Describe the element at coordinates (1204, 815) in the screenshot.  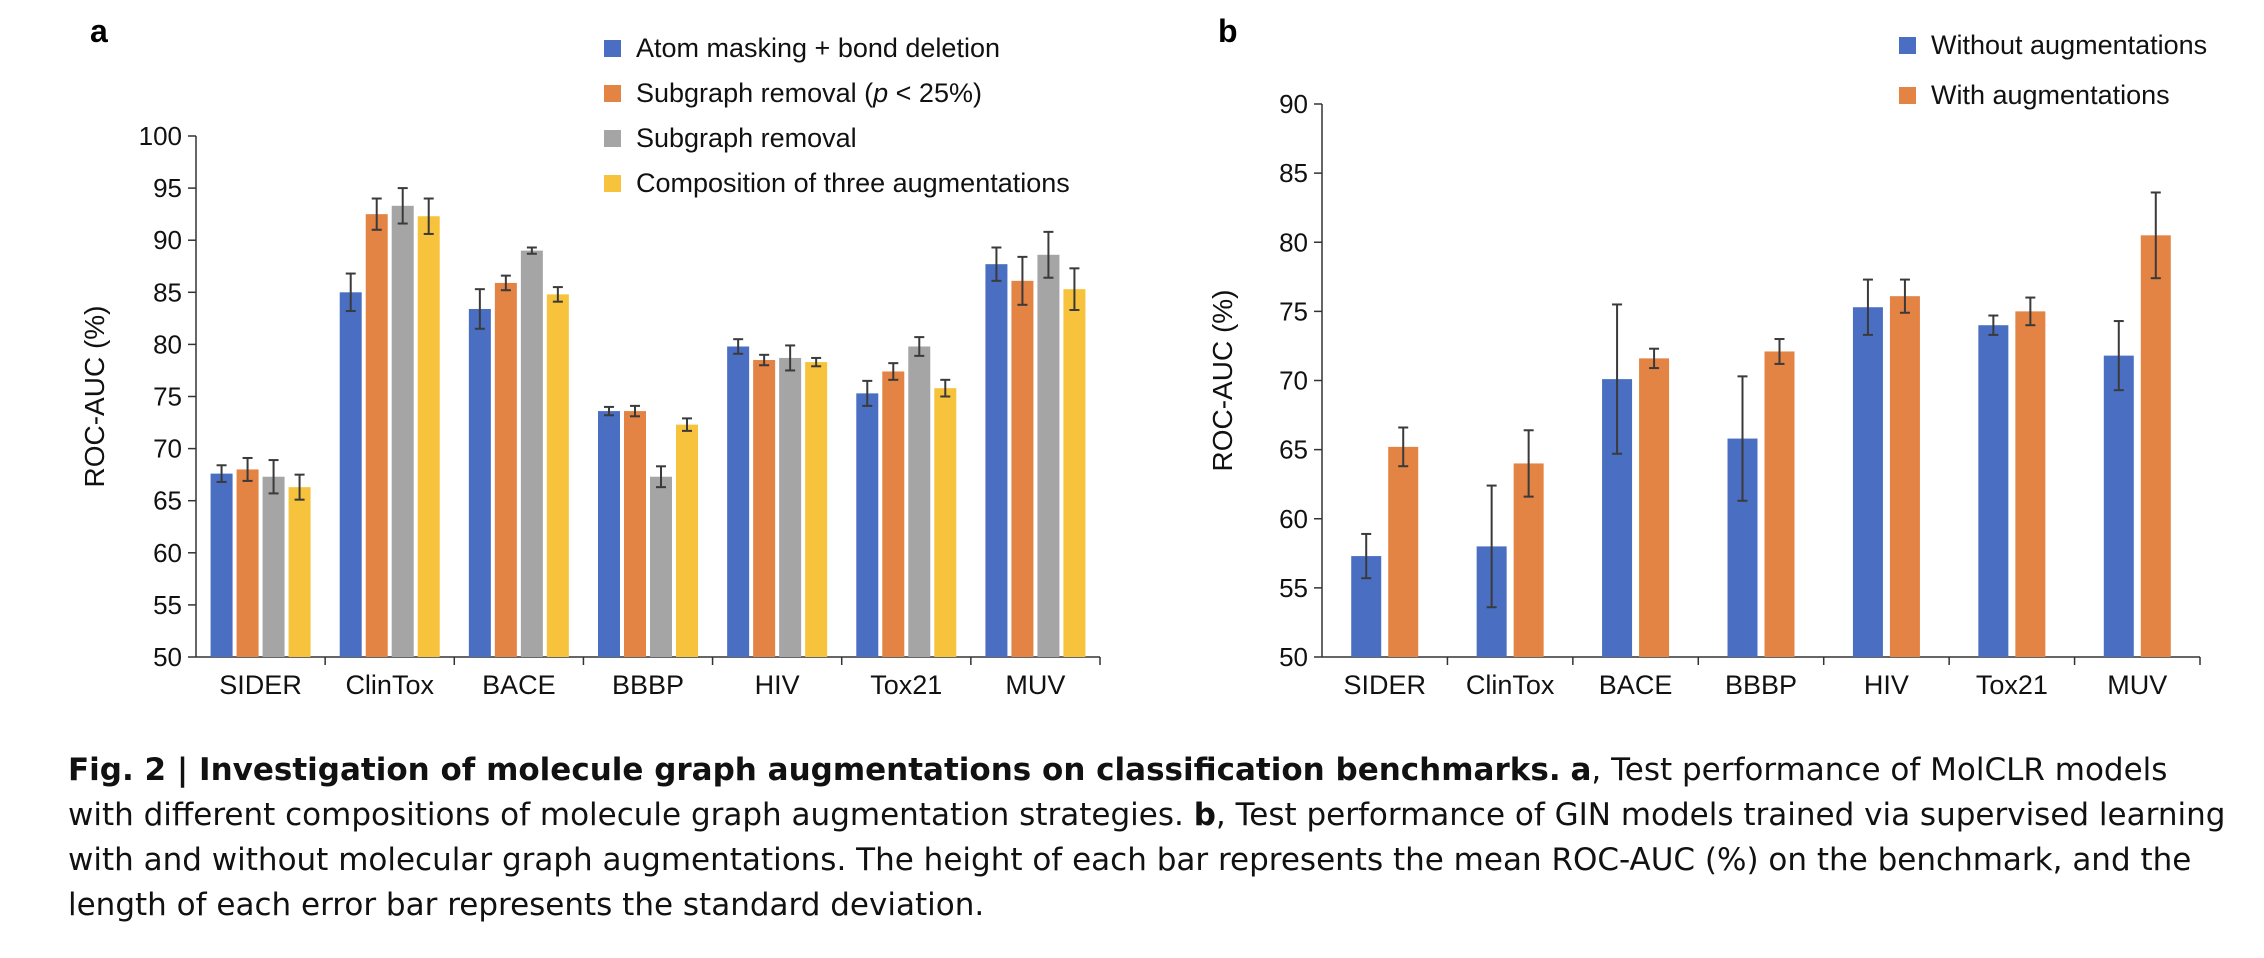
I see `caption-b-label: b` at that location.